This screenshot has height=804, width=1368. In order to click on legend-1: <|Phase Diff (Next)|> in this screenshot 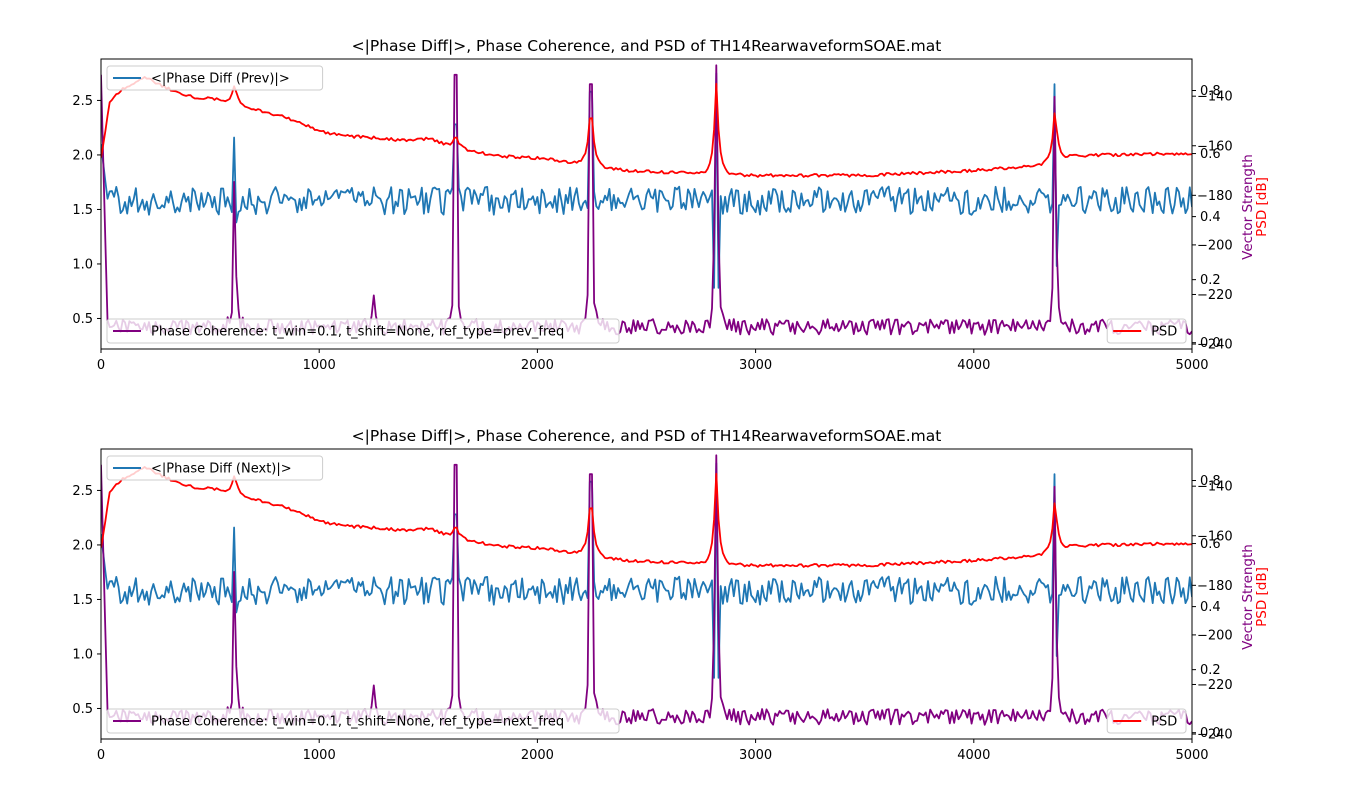, I will do `click(215, 468)`.